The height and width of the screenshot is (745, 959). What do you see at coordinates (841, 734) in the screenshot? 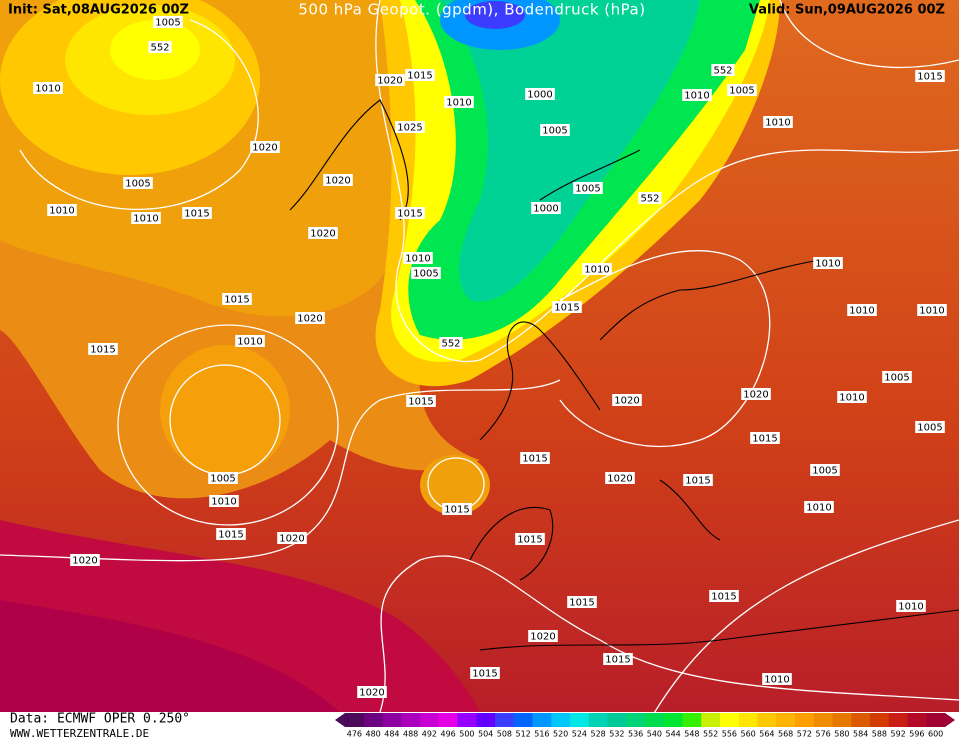
I see `colorbar-label: 580` at bounding box center [841, 734].